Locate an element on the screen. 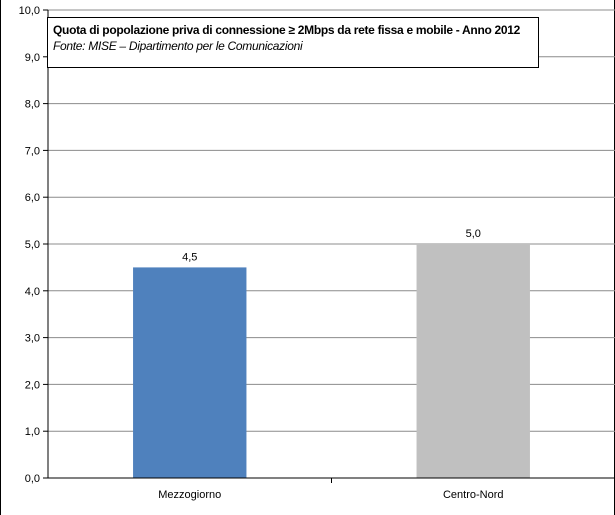 This screenshot has width=615, height=515. y-tick-label: 6,0 is located at coordinates (32, 198).